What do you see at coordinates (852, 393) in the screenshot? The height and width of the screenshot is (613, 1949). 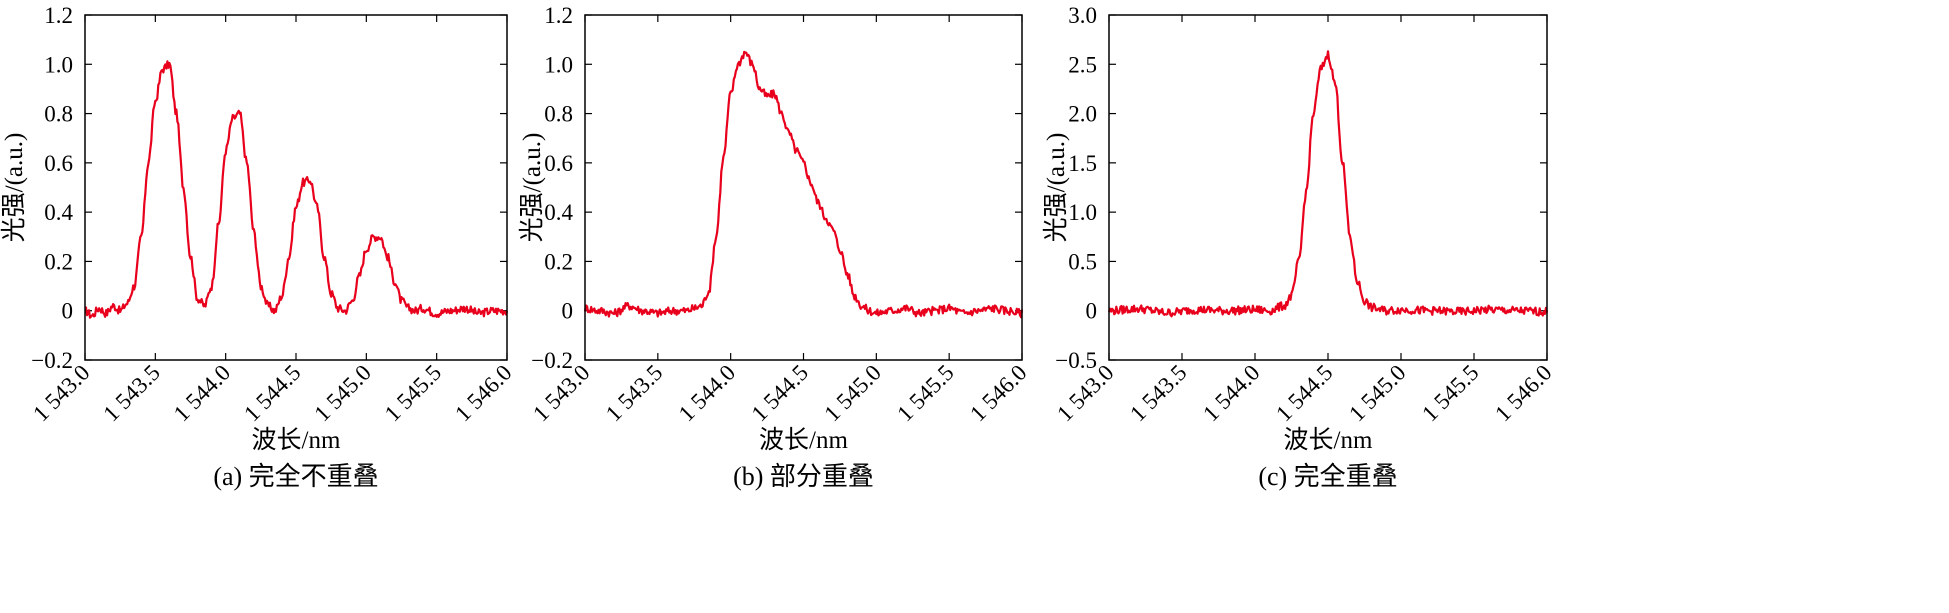 I see `panel-b-xtick-label: 1 545.0` at bounding box center [852, 393].